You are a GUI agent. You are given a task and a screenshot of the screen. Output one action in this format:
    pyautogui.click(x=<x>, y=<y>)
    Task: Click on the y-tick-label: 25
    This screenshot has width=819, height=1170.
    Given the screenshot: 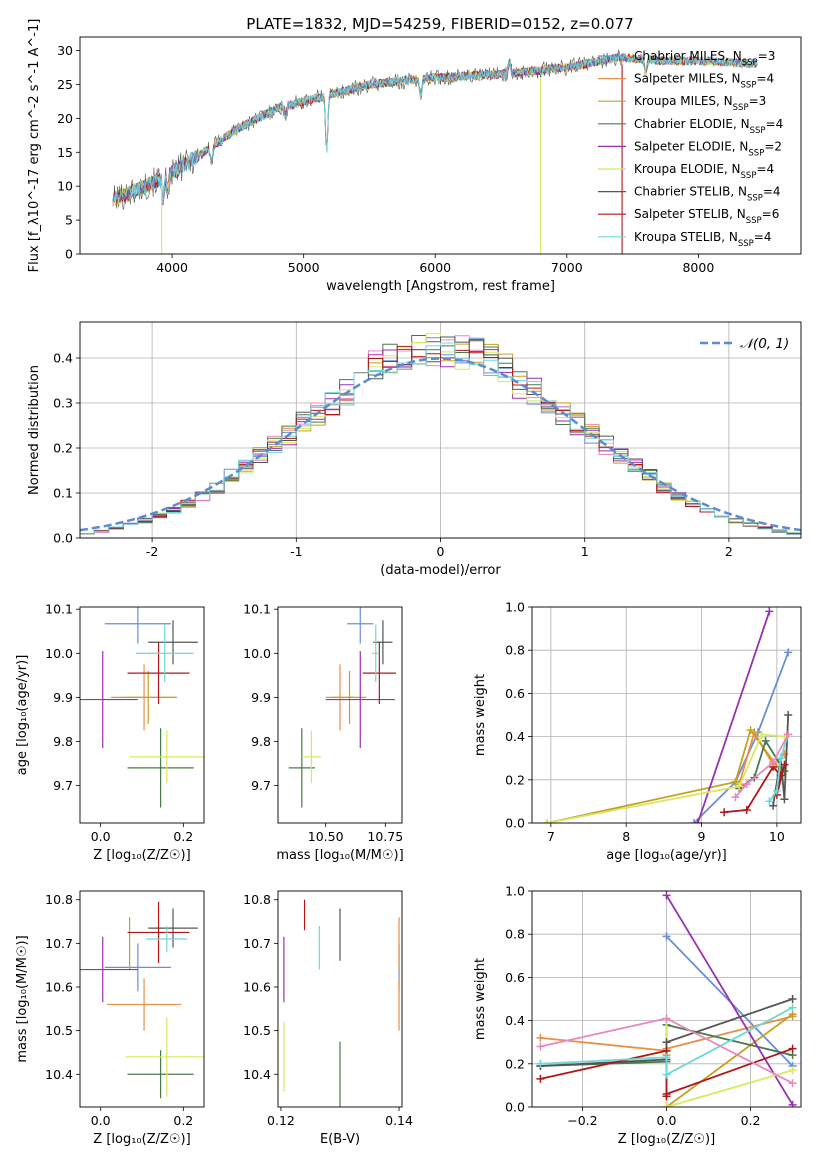 What is the action you would take?
    pyautogui.click(x=65, y=84)
    